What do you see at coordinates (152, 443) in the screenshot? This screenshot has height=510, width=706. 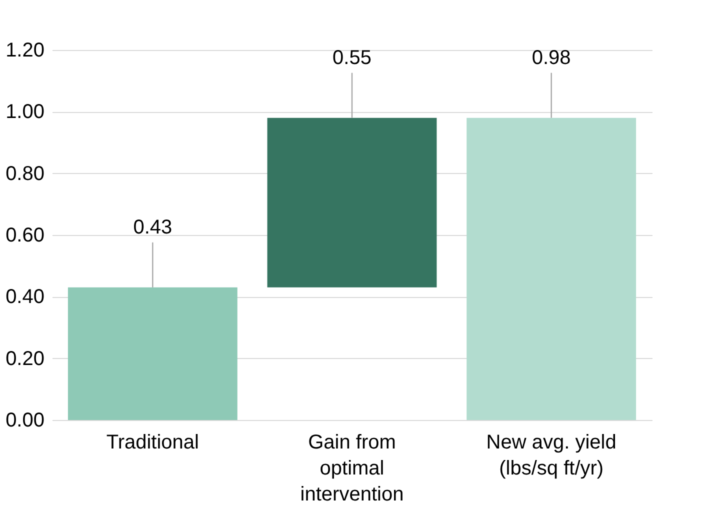 I see `x-tick-label: Traditional` at bounding box center [152, 443].